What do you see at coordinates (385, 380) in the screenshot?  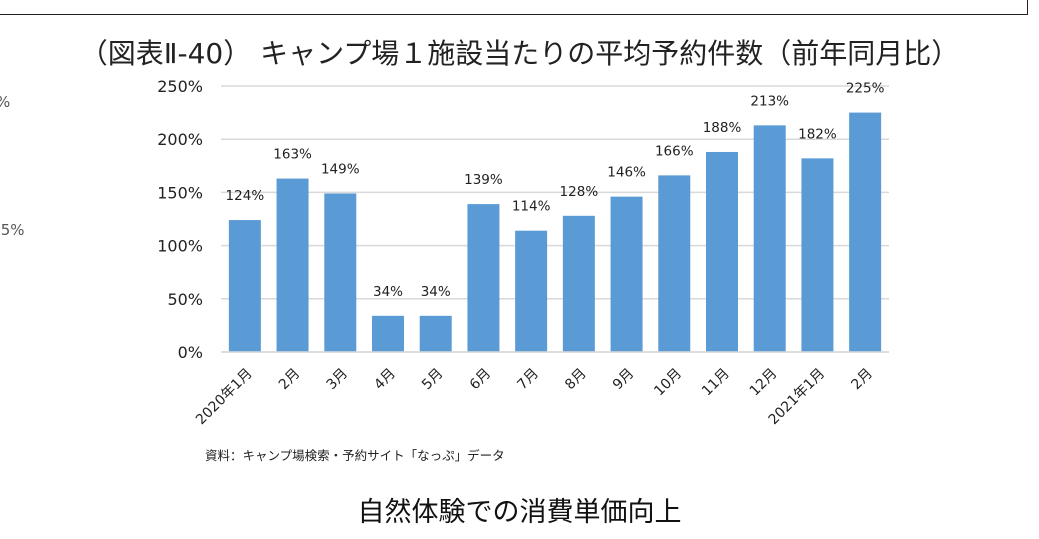 I see `x-tick-label: 4月` at bounding box center [385, 380].